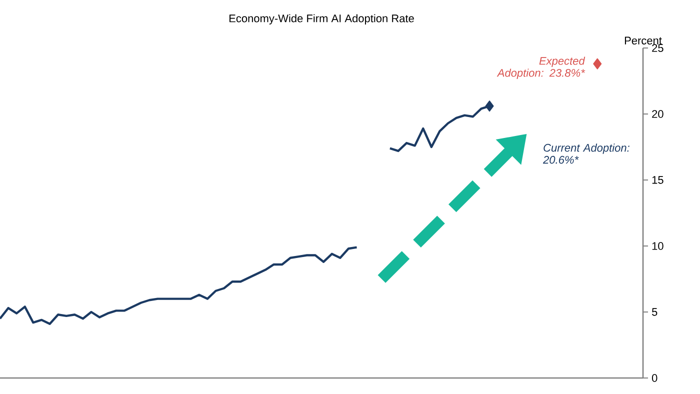  What do you see at coordinates (658, 180) in the screenshot?
I see `y-tick-label: 15` at bounding box center [658, 180].